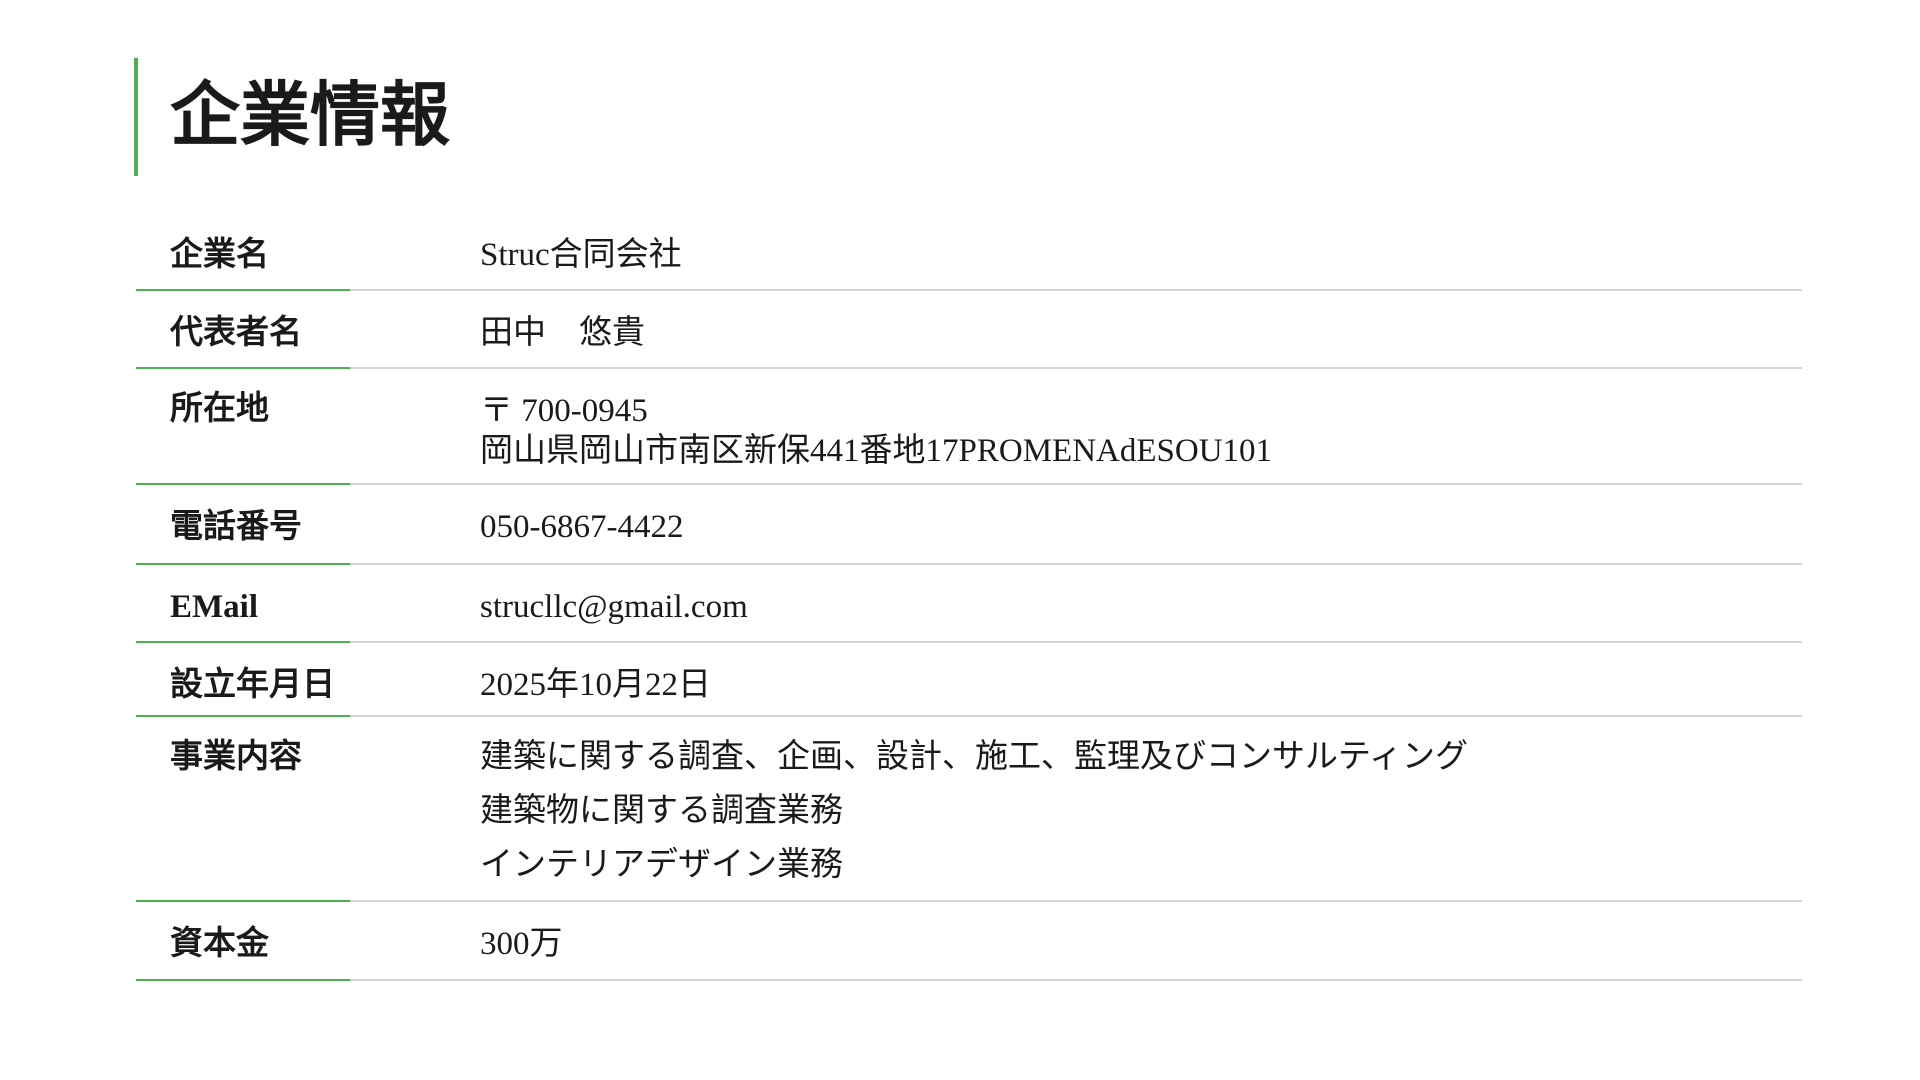 The image size is (1920, 1080). I want to click on value-line: 岡山県岡山市南区新保441番地17PROMENAdESOU101, so click(876, 451).